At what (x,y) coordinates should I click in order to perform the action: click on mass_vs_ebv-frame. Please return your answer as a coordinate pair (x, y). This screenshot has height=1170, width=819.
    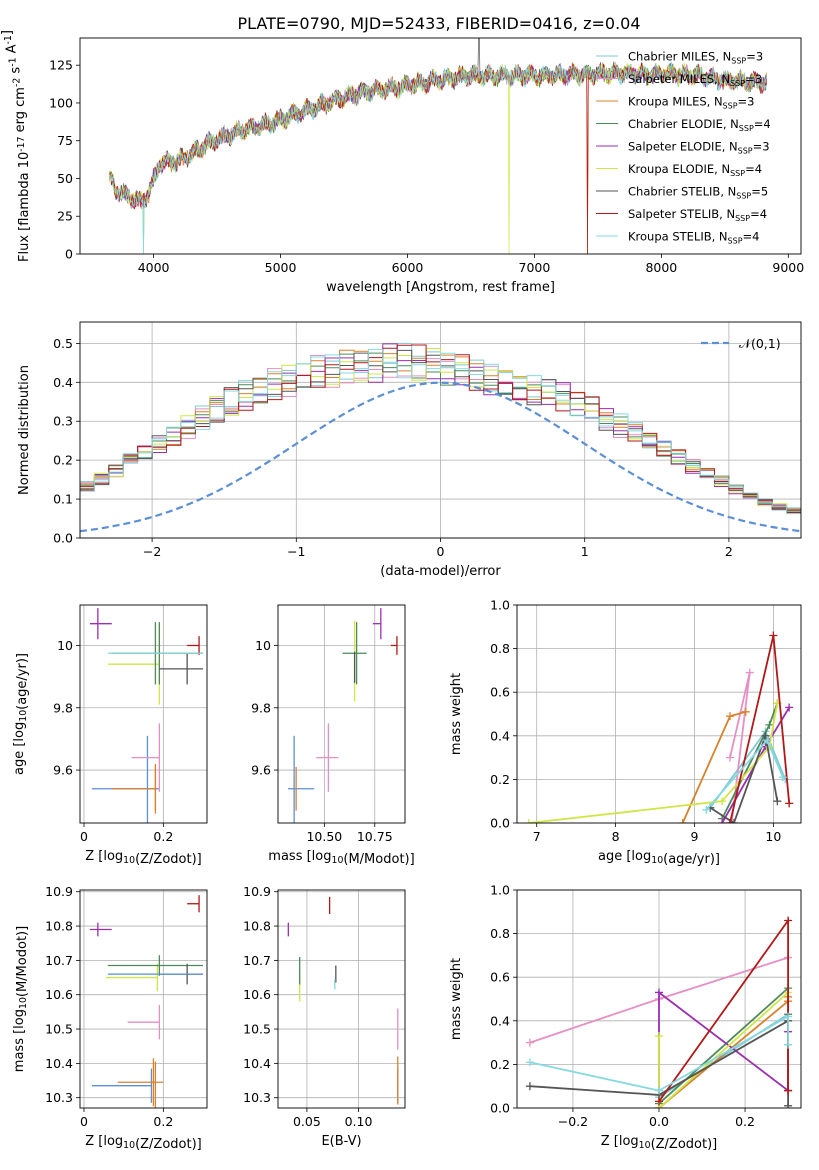
    Looking at the image, I should click on (341, 999).